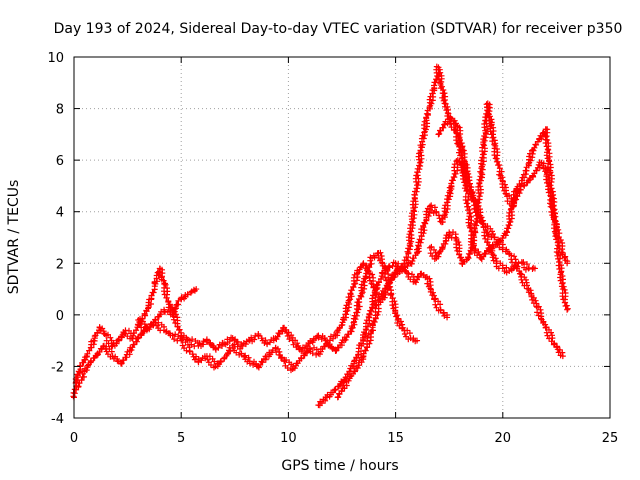 This screenshot has width=640, height=480. I want to click on x-tick-label: 5, so click(181, 438).